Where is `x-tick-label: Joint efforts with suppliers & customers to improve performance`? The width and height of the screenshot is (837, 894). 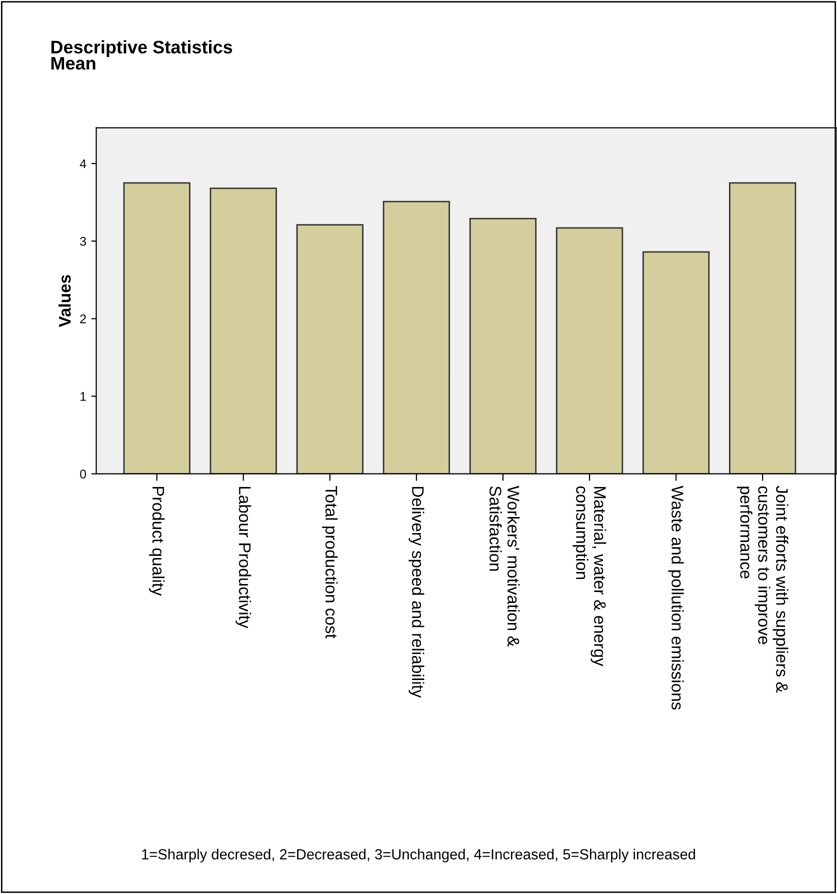
x-tick-label: Joint efforts with suppliers & customers to improve performance is located at coordinates (762, 589).